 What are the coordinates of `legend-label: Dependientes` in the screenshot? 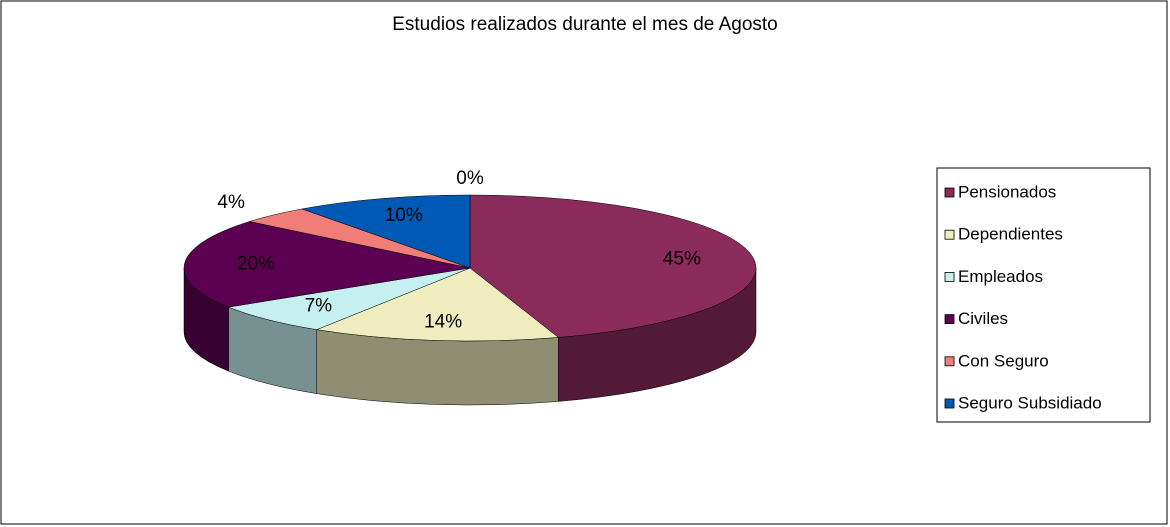 It's located at (1010, 234).